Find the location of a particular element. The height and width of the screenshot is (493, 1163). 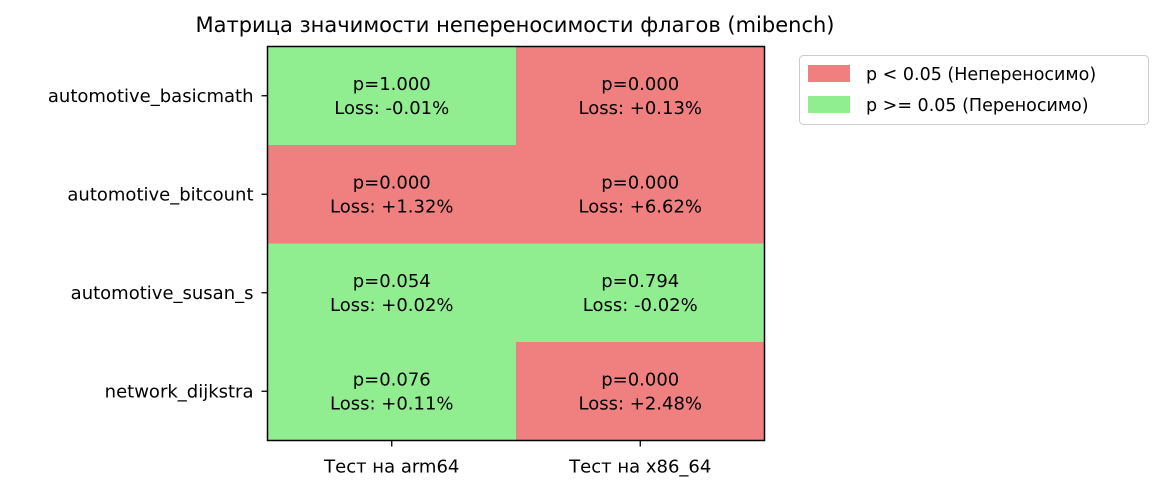

x-tick-labels: Тест на arm64 Тест на x86_64 is located at coordinates (517, 459).